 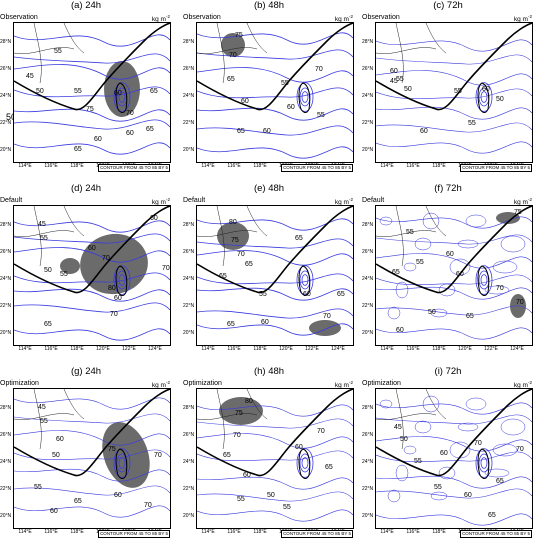 I want to click on contour-label: 45, so click(x=394, y=81).